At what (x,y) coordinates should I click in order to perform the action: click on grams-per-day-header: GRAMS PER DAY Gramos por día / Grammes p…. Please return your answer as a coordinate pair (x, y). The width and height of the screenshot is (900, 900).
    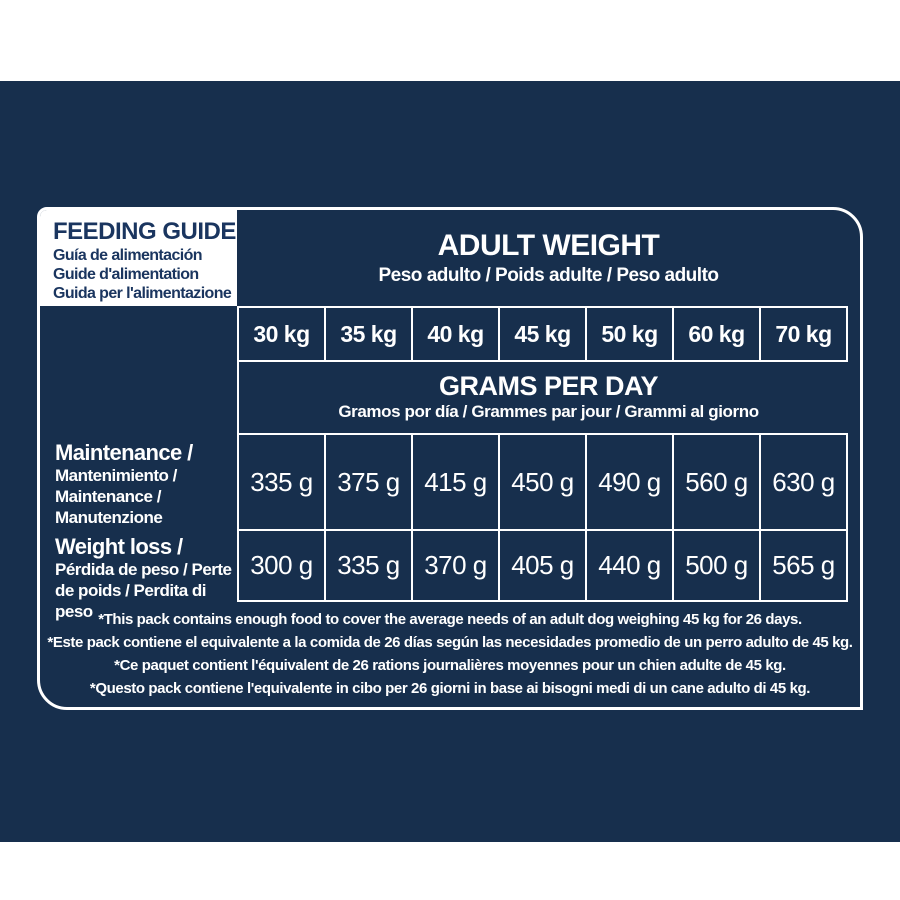
    Looking at the image, I should click on (548, 397).